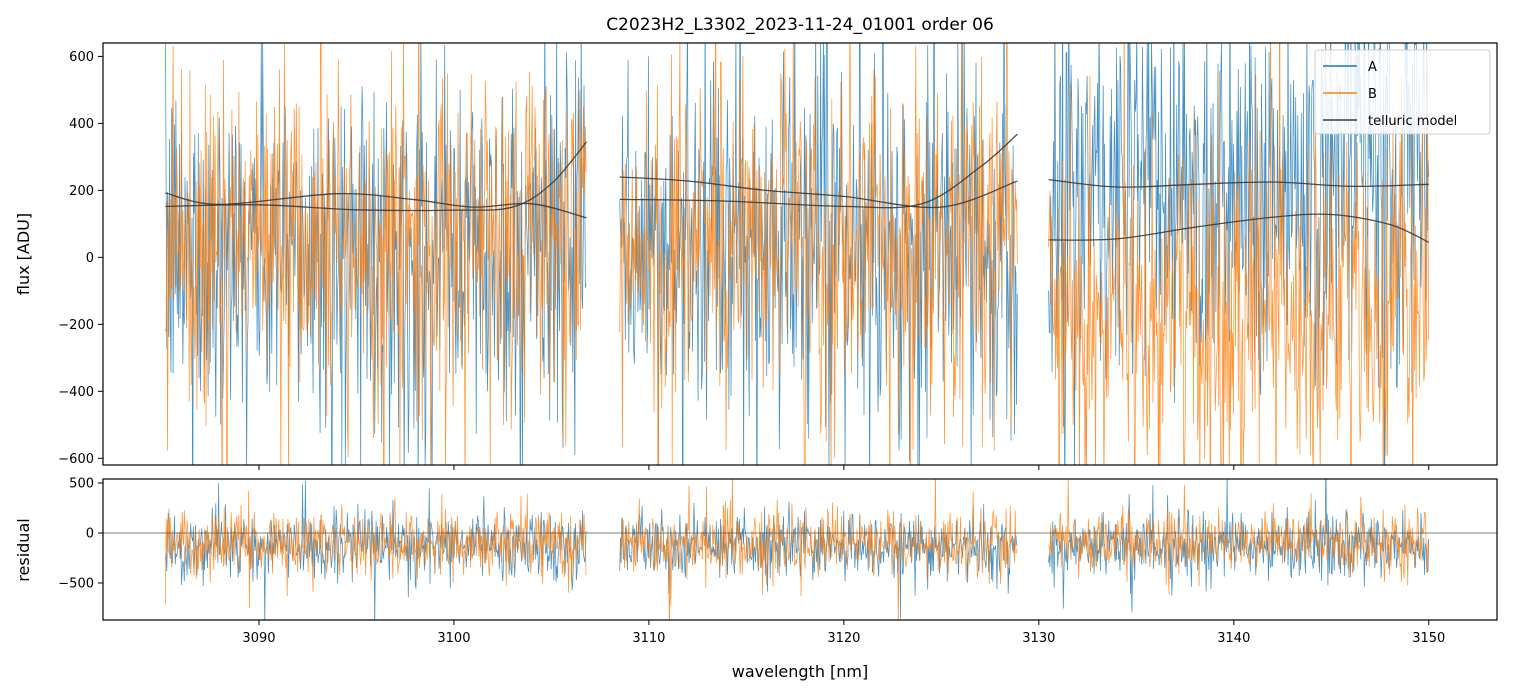 The height and width of the screenshot is (696, 1513). Describe the element at coordinates (844, 467) in the screenshot. I see `flux-x-ticks` at that location.